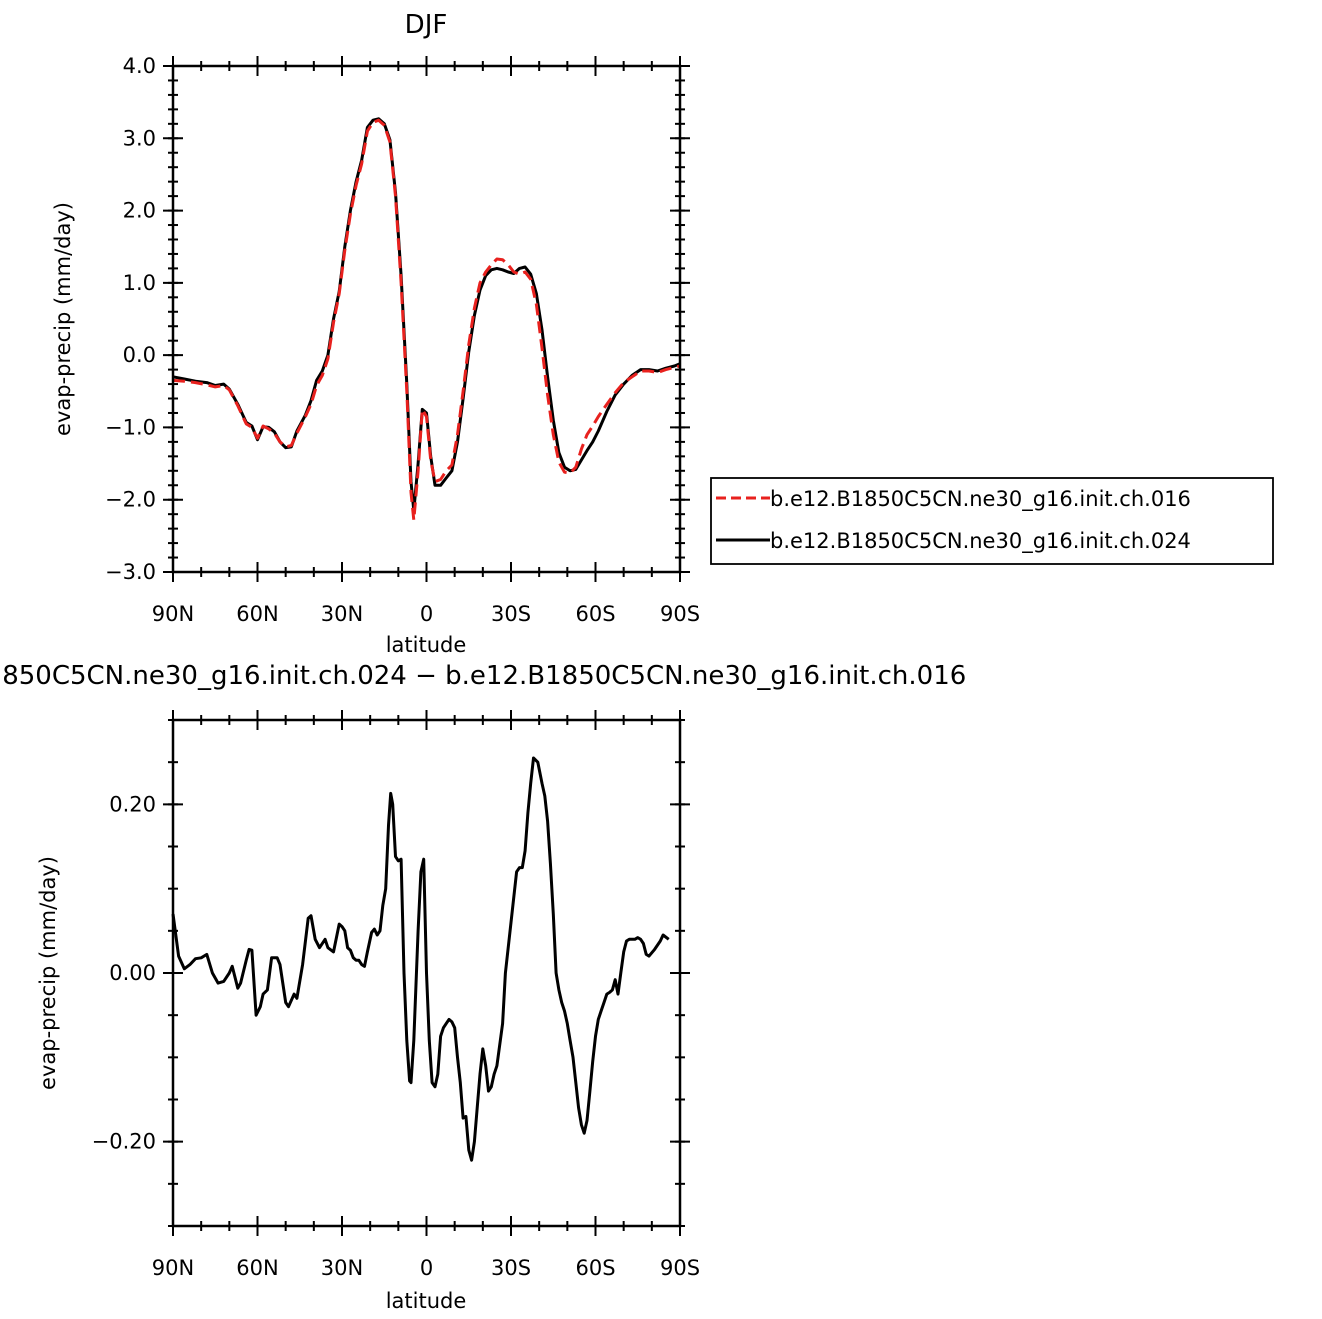 The width and height of the screenshot is (1322, 1319). Describe the element at coordinates (132, 804) in the screenshot. I see `y-tick-label: 0.20` at that location.